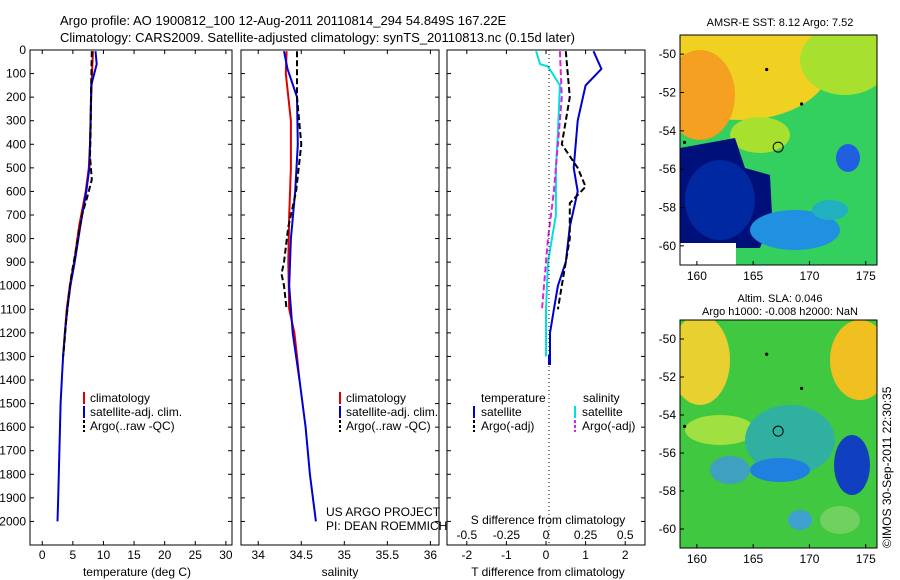 Image resolution: width=900 pixels, height=580 pixels. What do you see at coordinates (383, 512) in the screenshot?
I see `project-annotation-line-1: US ARGO PROJECT` at bounding box center [383, 512].